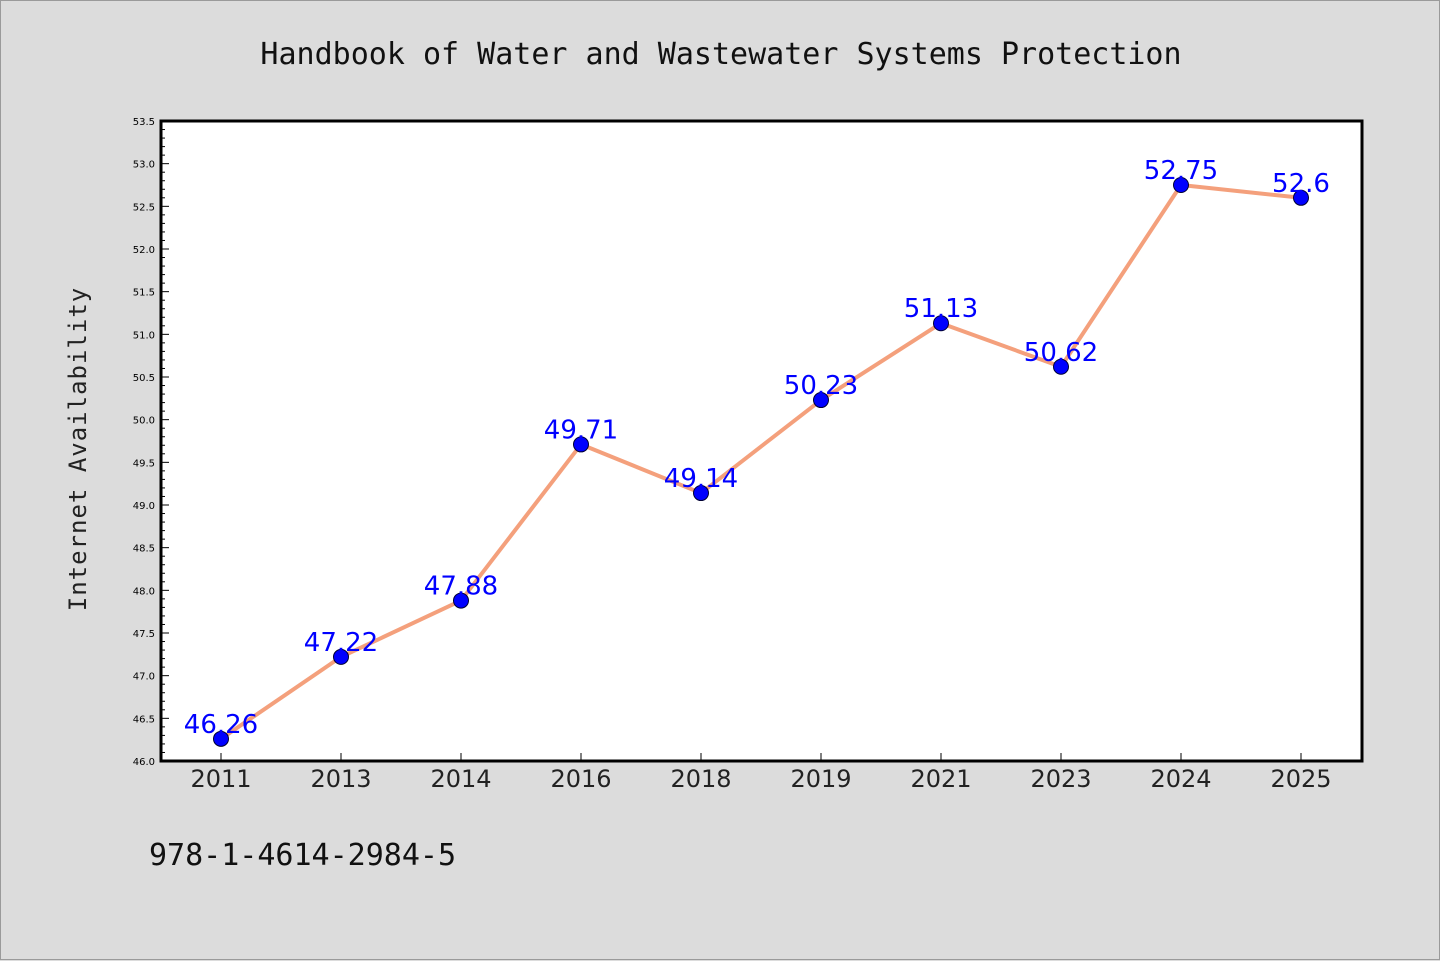 The height and width of the screenshot is (961, 1440). Describe the element at coordinates (941, 309) in the screenshot. I see `data-label: 51.13` at that location.